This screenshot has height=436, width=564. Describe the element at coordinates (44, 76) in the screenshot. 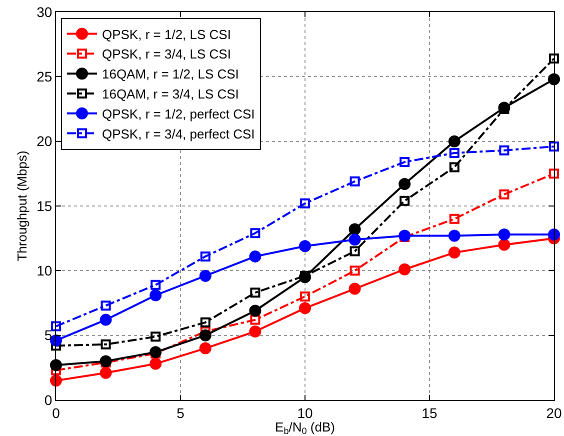

I see `y-tick-label: 25` at that location.